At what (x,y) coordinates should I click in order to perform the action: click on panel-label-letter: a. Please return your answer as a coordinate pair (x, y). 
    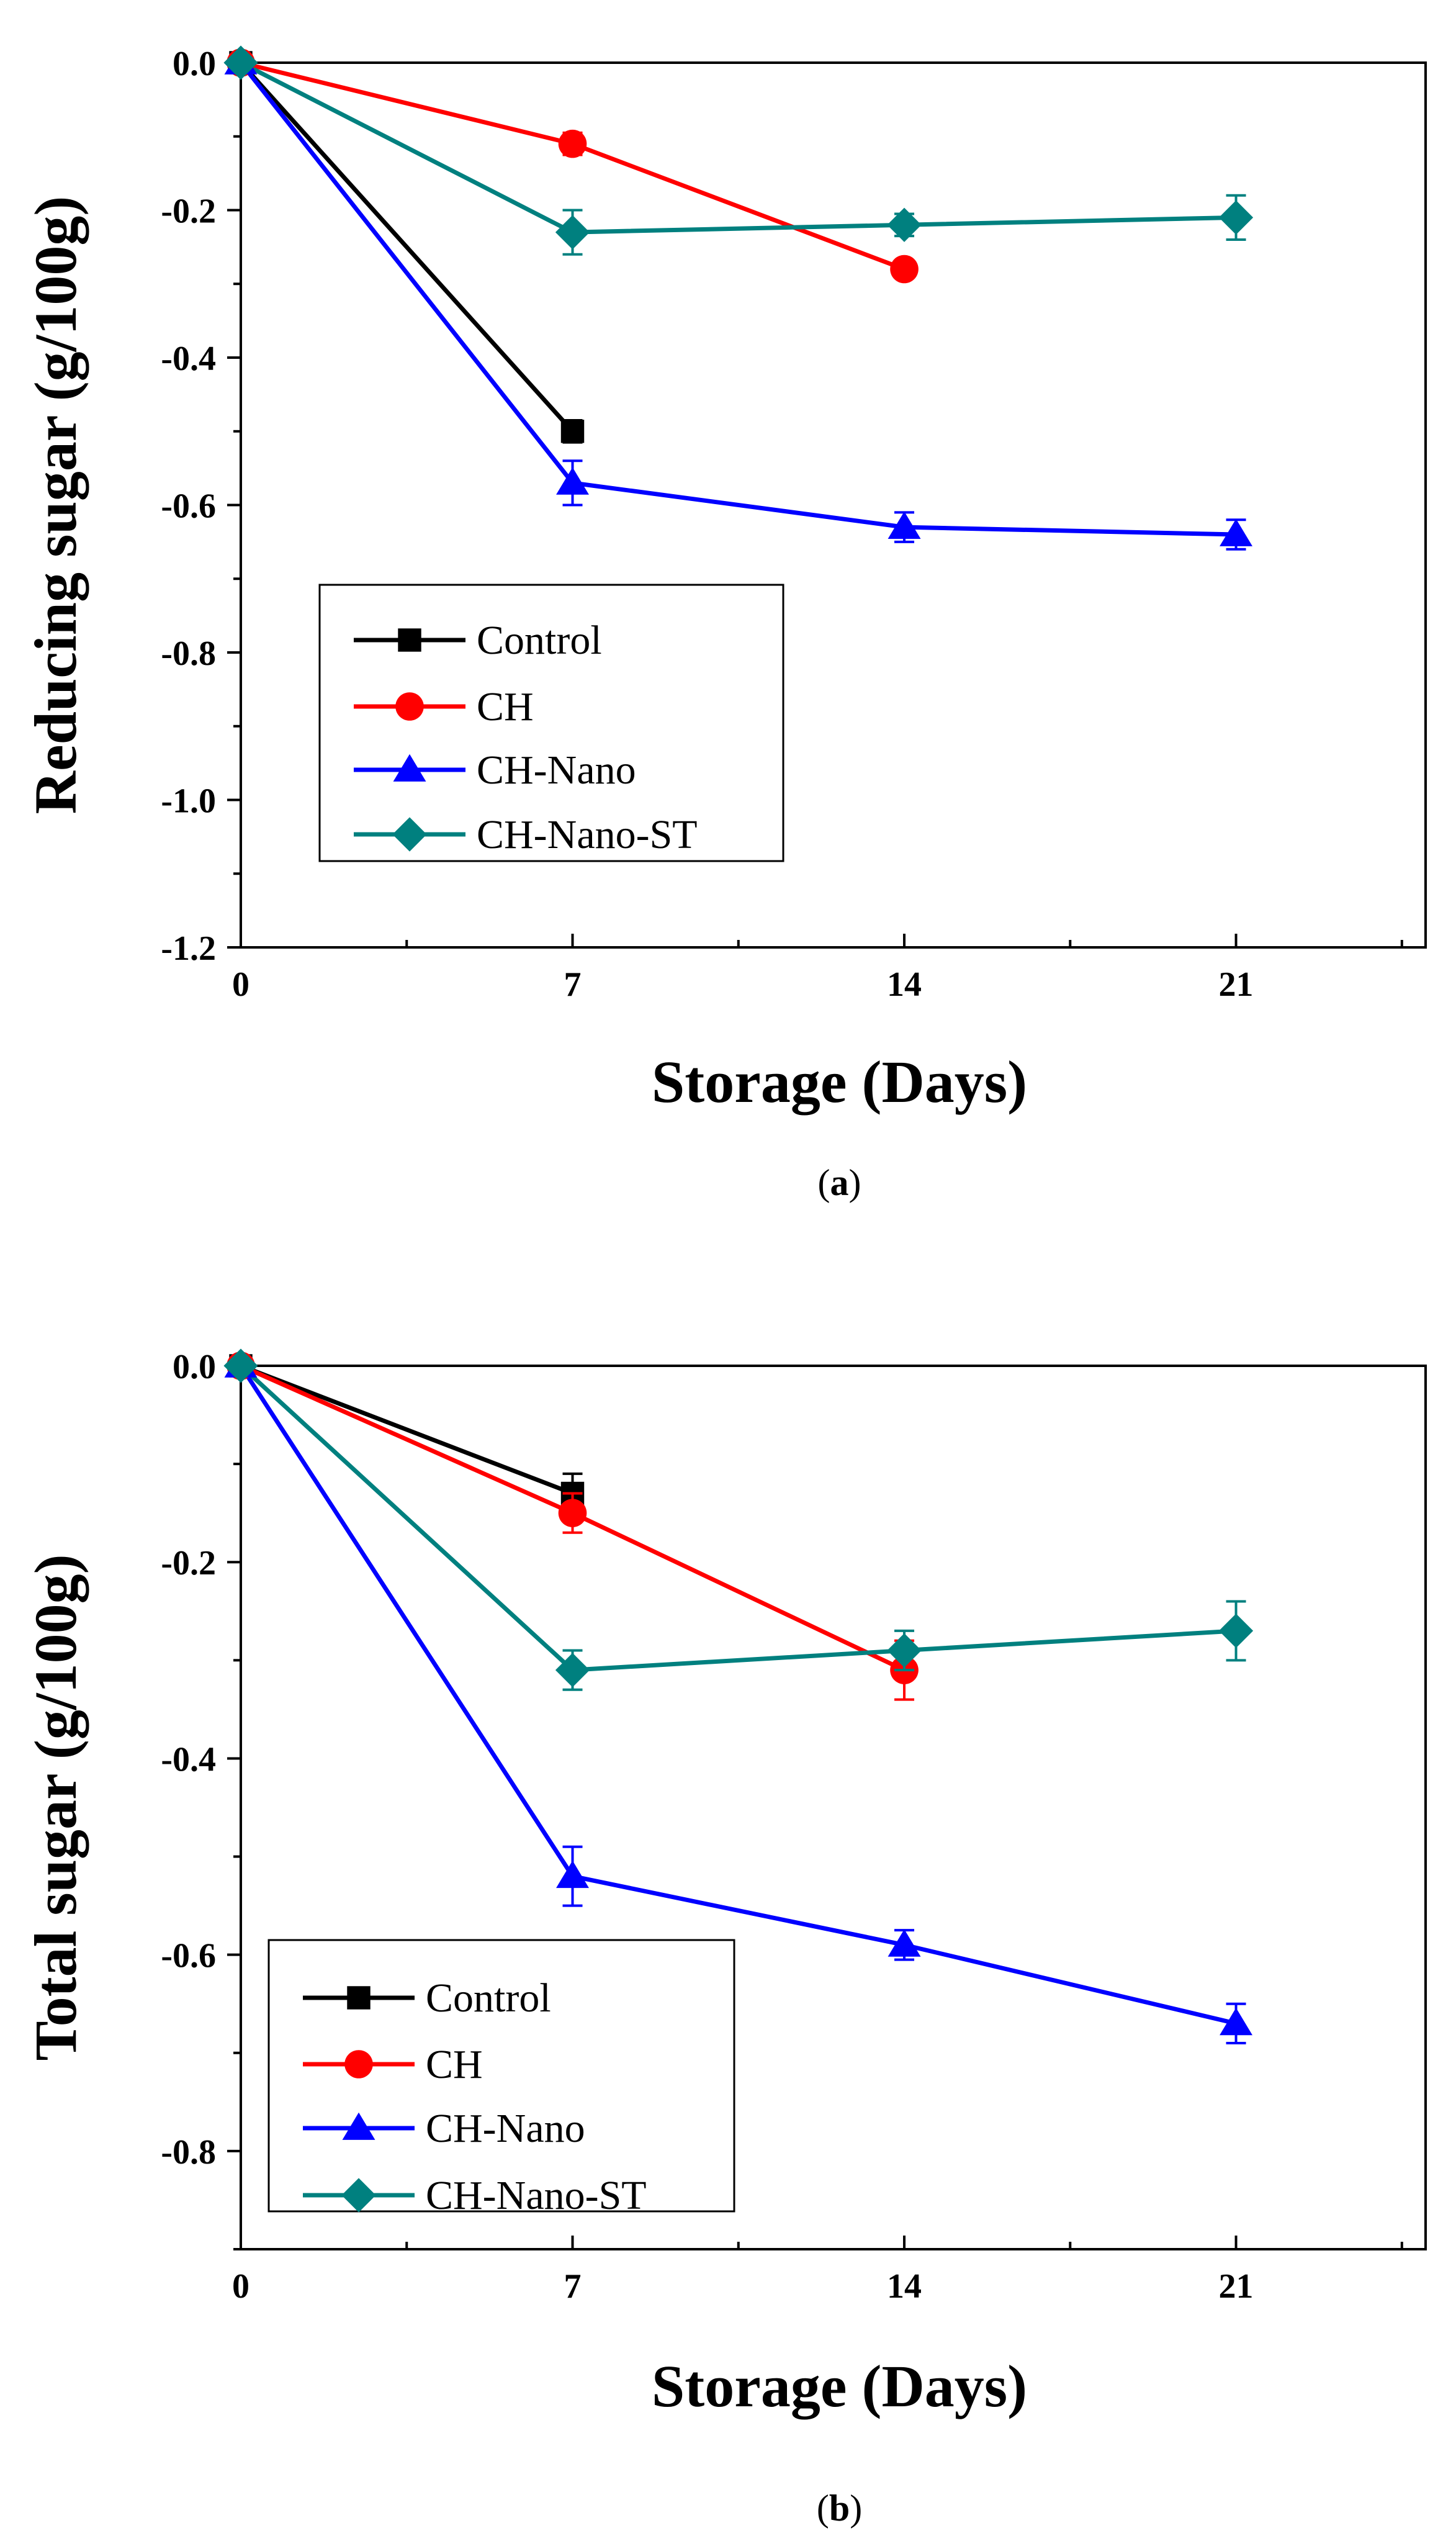
    Looking at the image, I should click on (839, 1182).